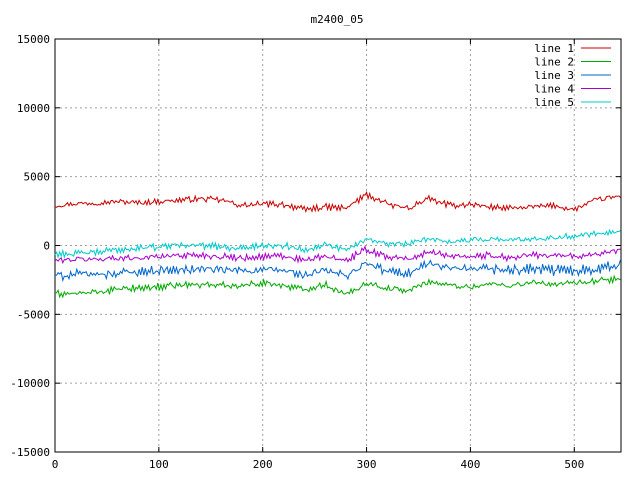 The image size is (640, 480). What do you see at coordinates (33, 314) in the screenshot?
I see `y-tick-label: -5000` at bounding box center [33, 314].